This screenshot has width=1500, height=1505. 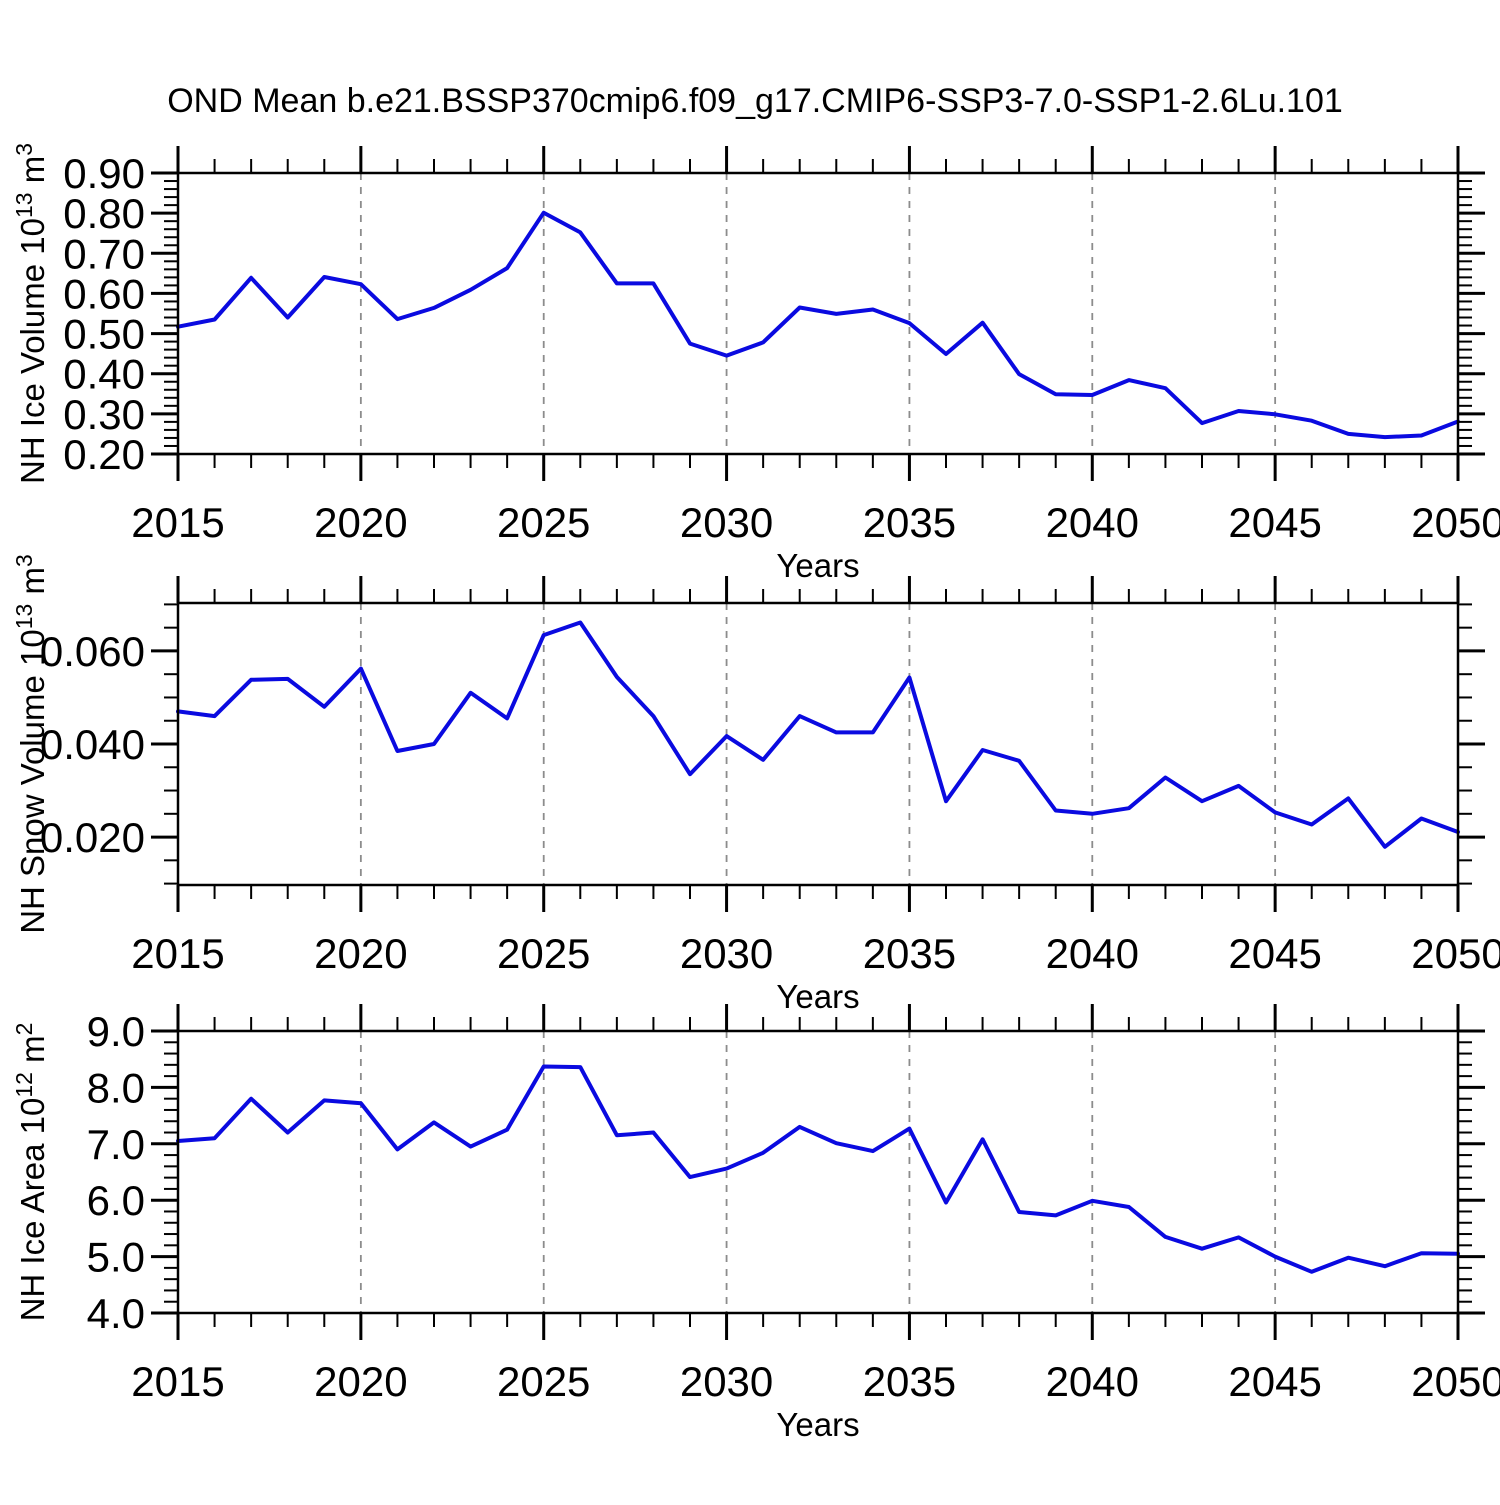 I want to click on y-axis-title: NH Snow Volume 1013​ m3​, so click(x=31, y=744).